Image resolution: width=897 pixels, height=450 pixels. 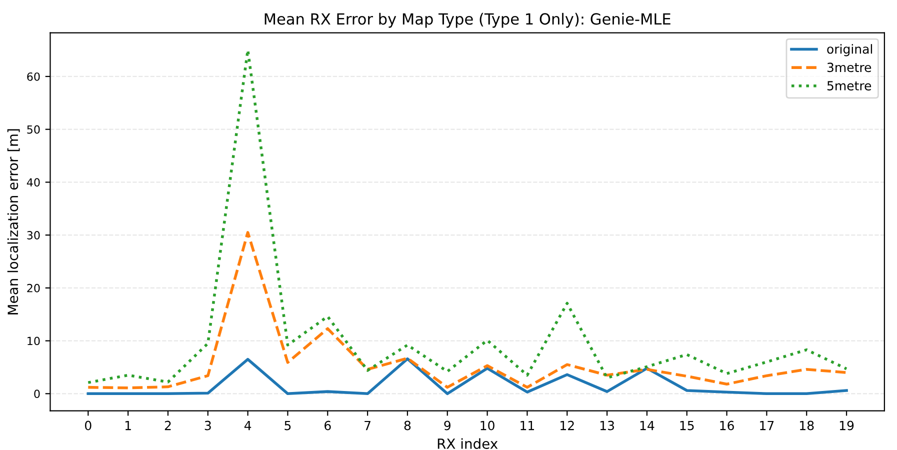 I want to click on x-tick-label: 14, so click(x=647, y=425).